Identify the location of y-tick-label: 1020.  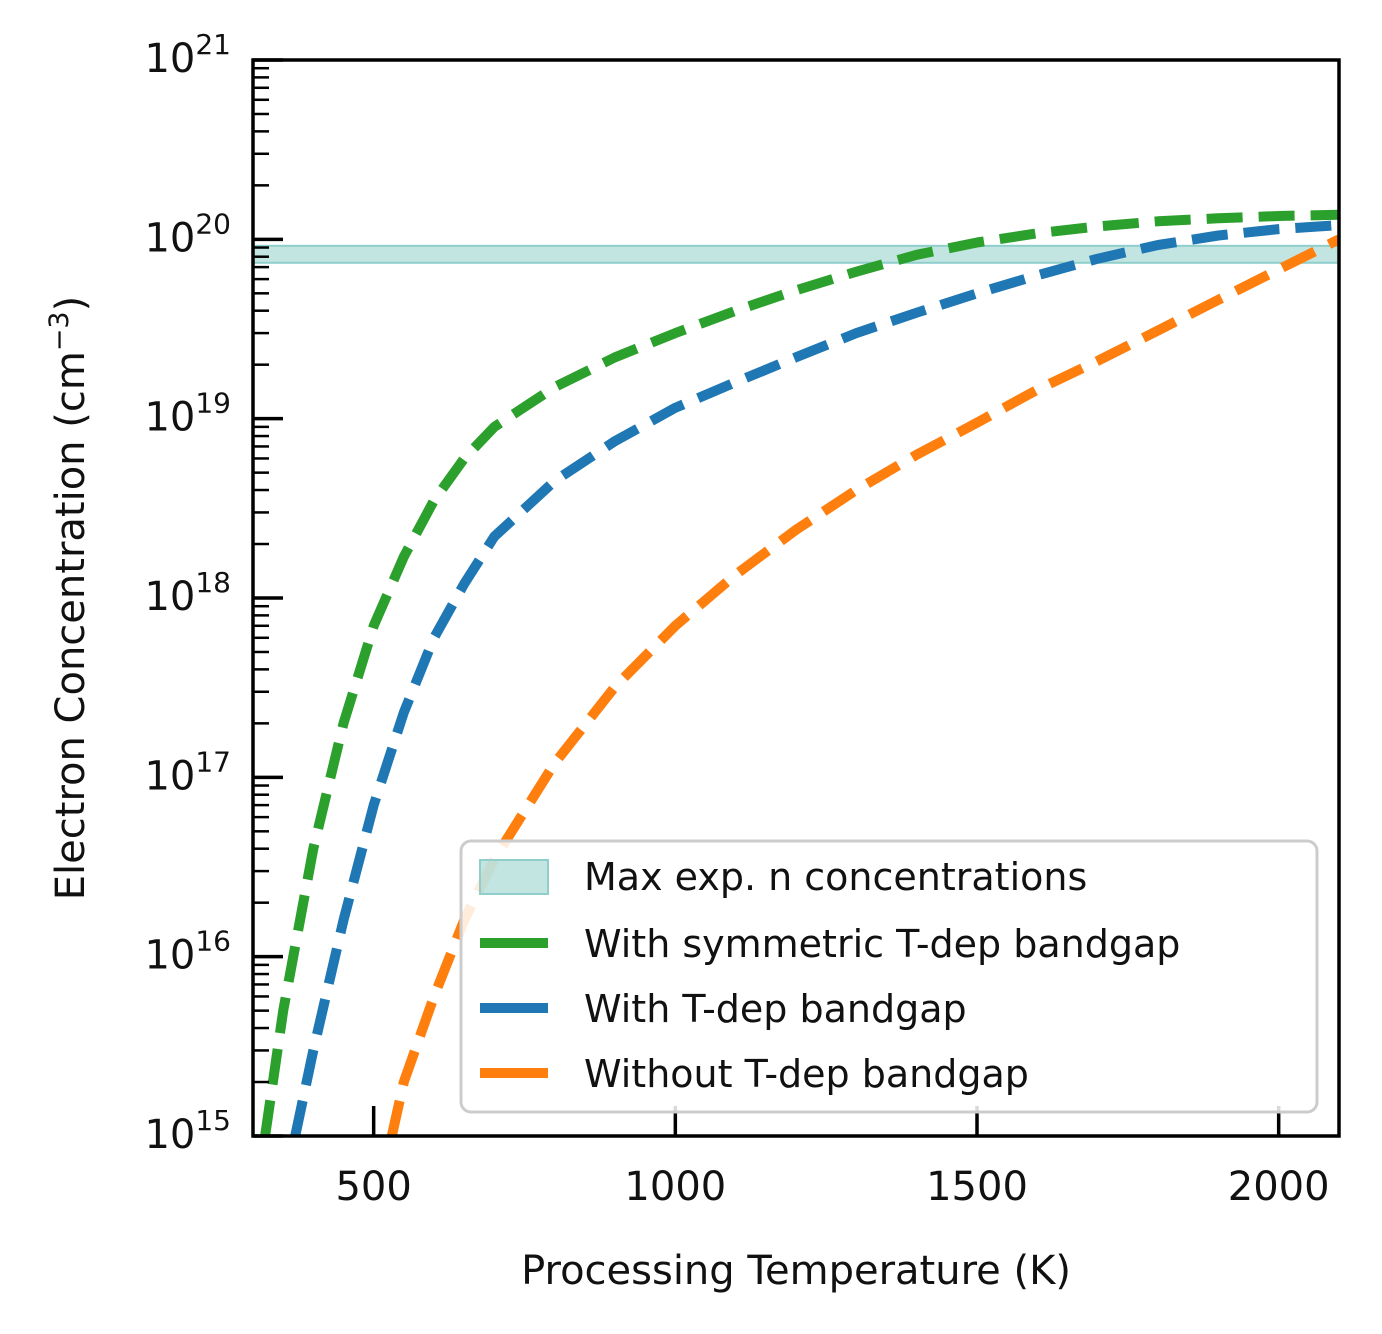
(187, 234).